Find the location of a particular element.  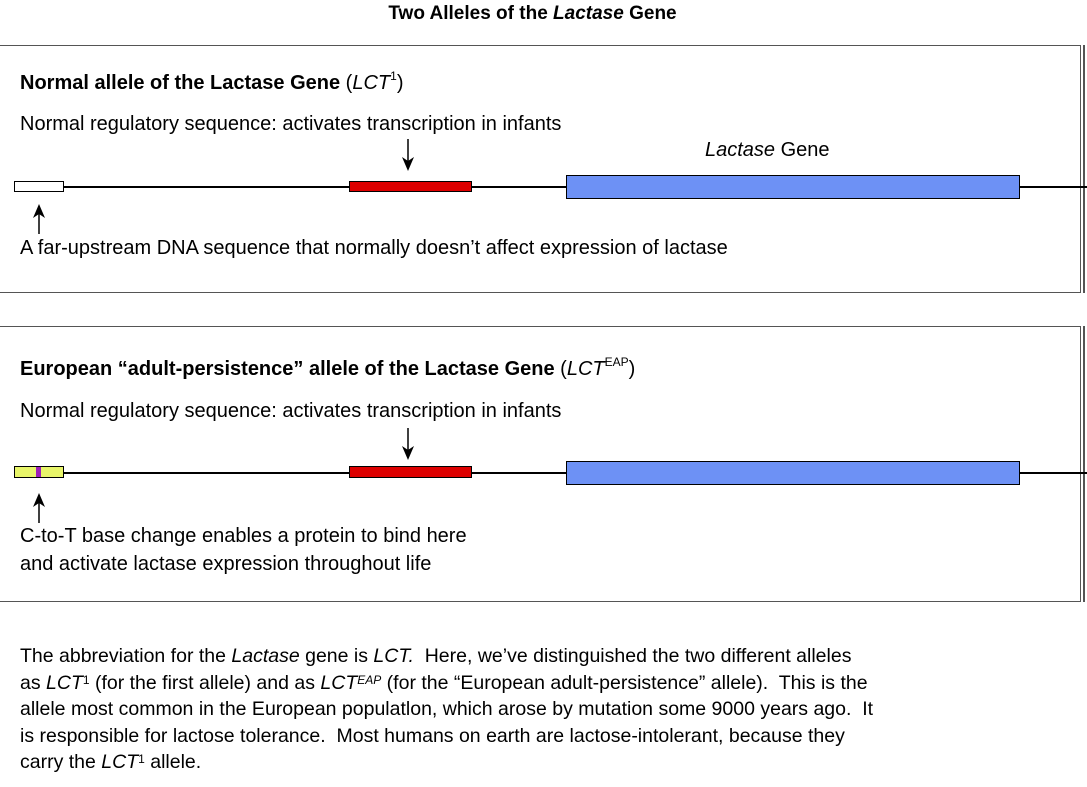

normal-allele-heading: Normal allele of the Lactase Gene (LCT1) is located at coordinates (212, 81).